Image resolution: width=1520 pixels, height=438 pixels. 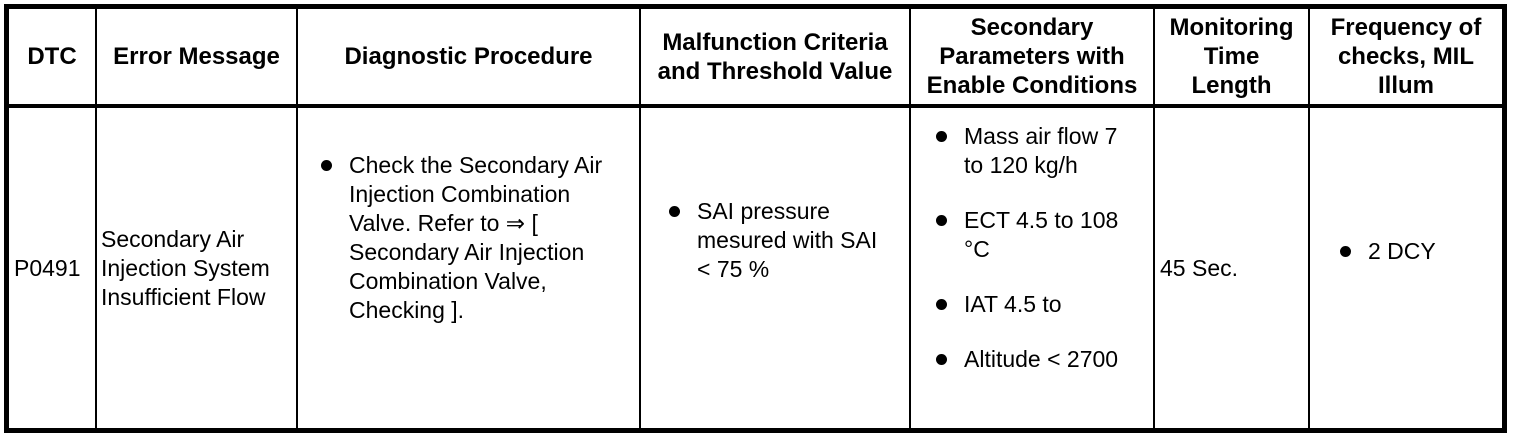 I want to click on frequency-text: 2 DCY, so click(x=1402, y=250).